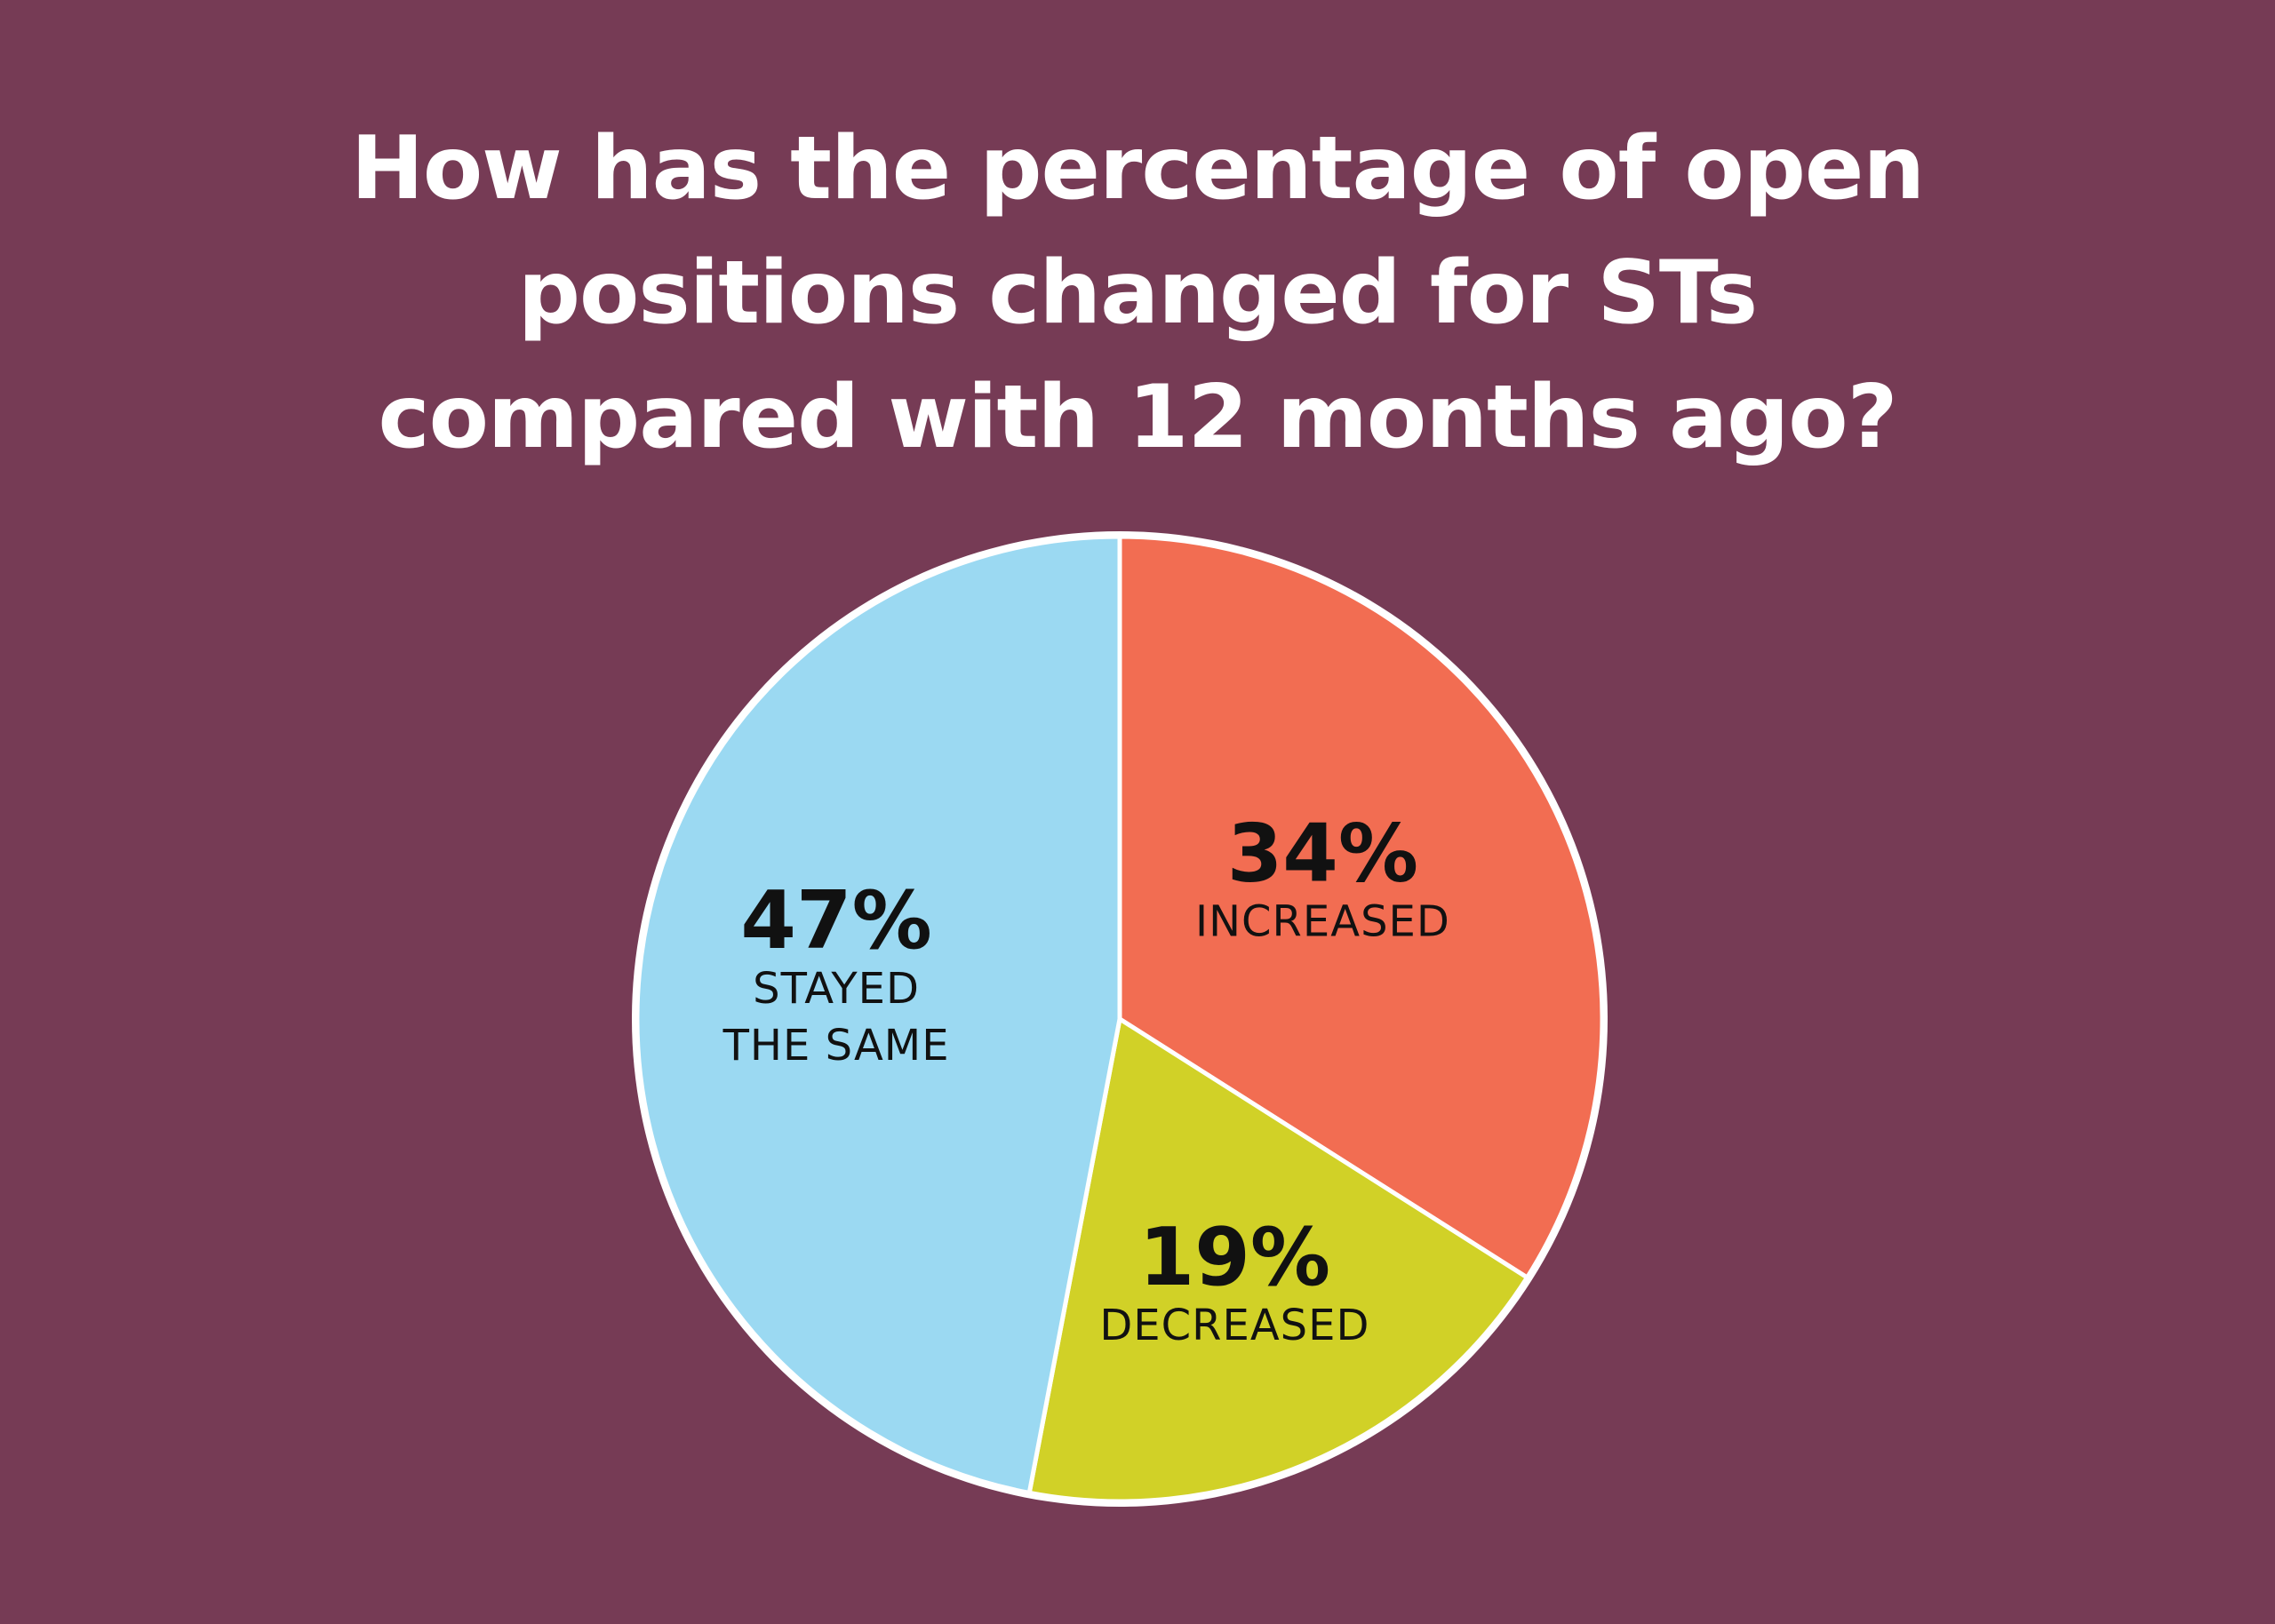 This screenshot has width=2275, height=1624. I want to click on pie-slice-stayed-the-same, so click(878, 1015).